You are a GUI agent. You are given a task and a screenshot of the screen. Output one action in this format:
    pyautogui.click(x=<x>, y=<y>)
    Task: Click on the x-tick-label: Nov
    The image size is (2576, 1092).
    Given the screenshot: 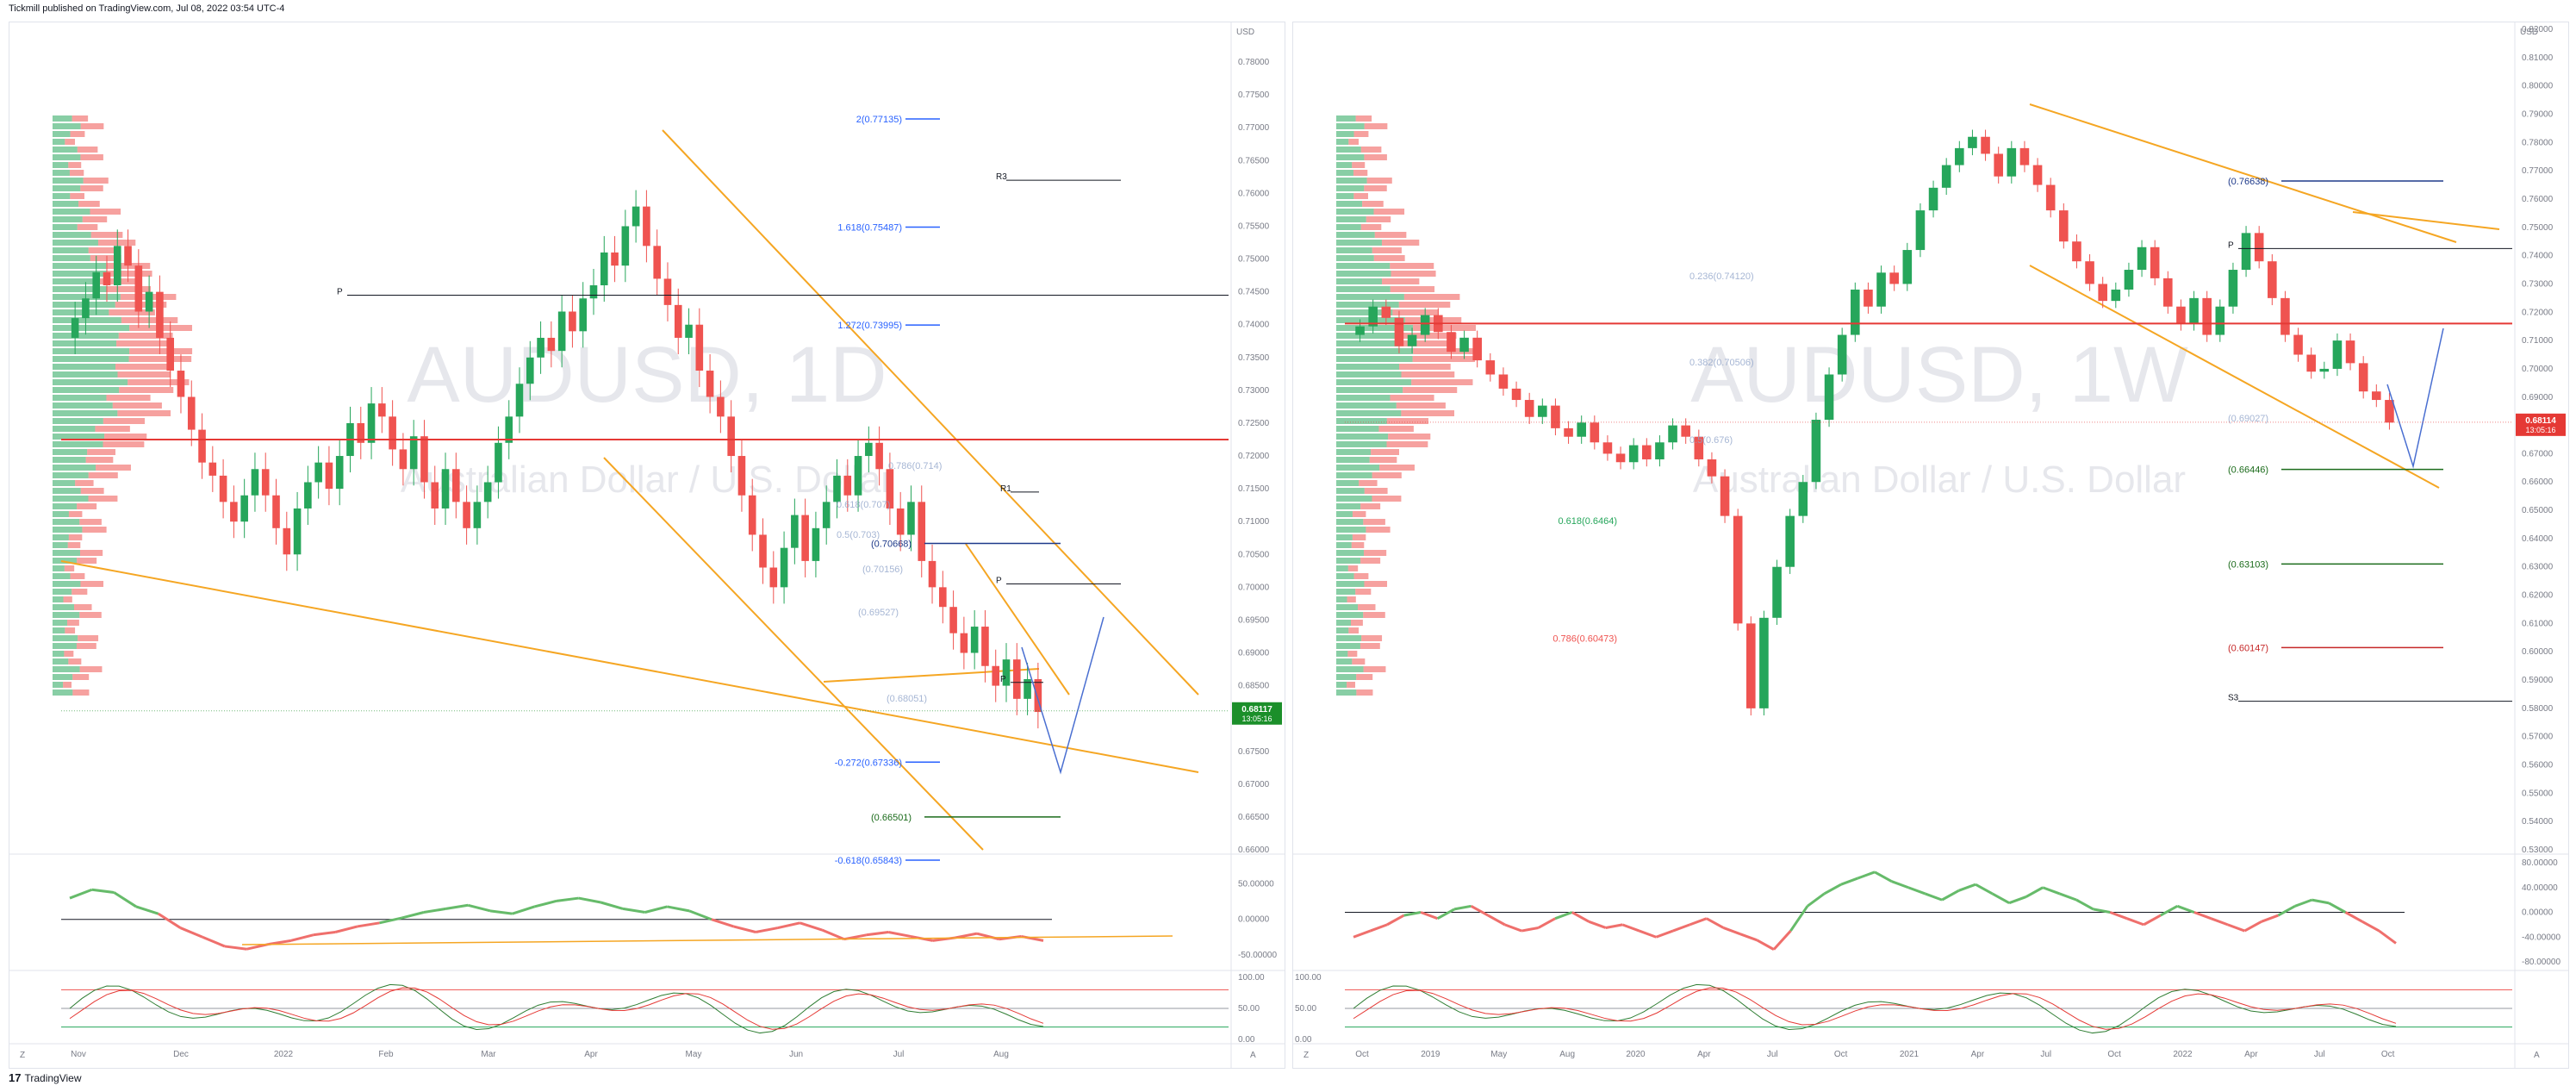 What is the action you would take?
    pyautogui.click(x=78, y=1055)
    